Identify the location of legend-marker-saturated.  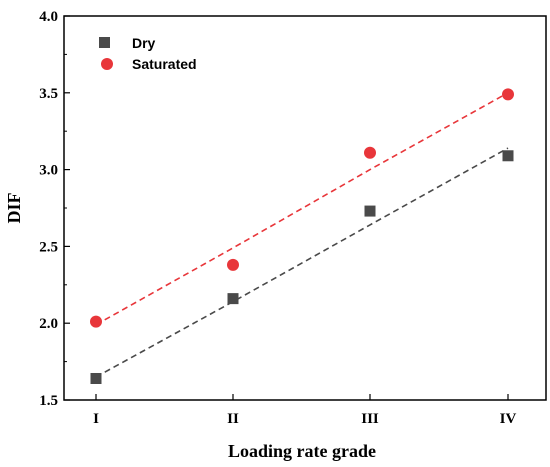
(107, 64).